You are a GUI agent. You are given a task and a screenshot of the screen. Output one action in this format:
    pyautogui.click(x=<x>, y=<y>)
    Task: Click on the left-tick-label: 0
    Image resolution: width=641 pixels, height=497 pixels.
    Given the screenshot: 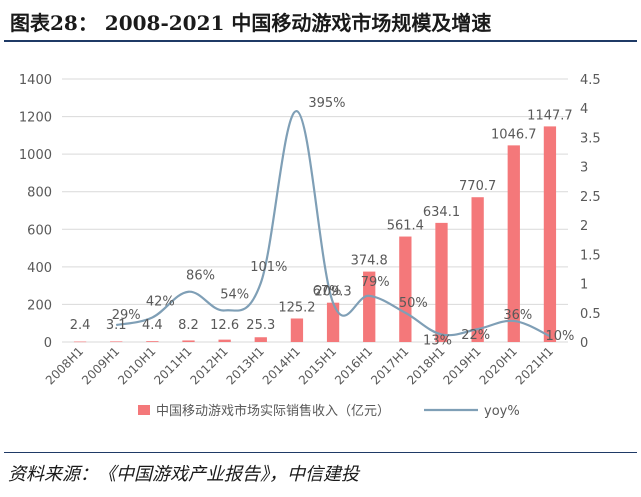 What is the action you would take?
    pyautogui.click(x=48, y=343)
    